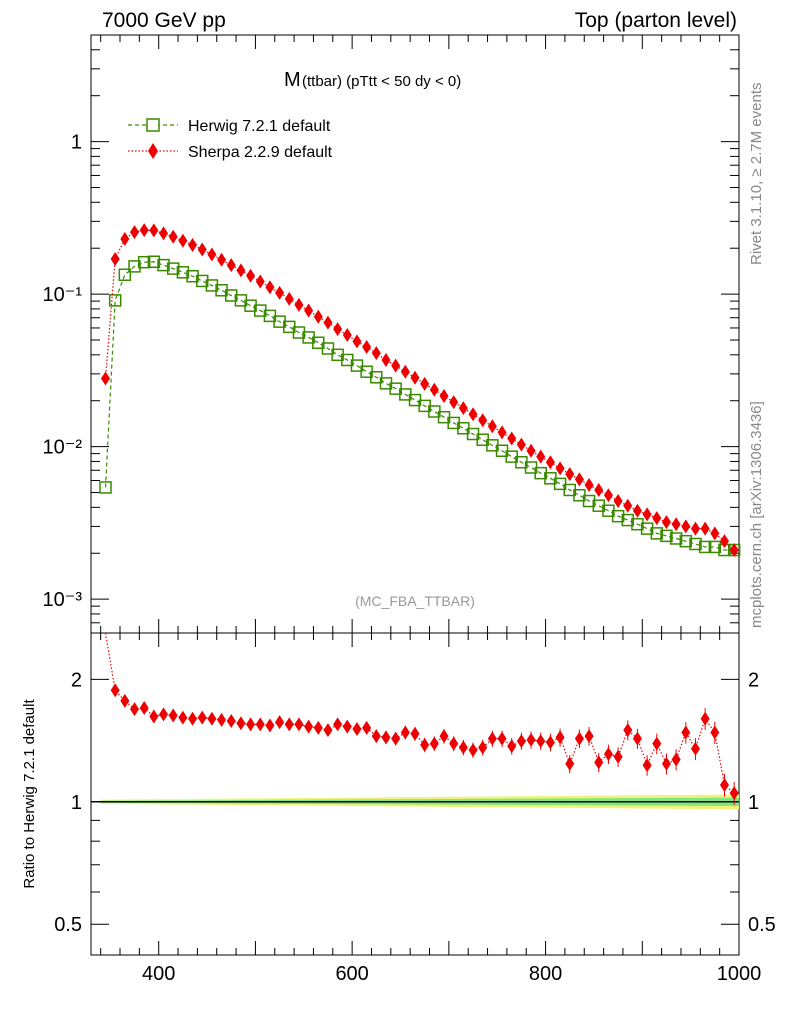  Describe the element at coordinates (756, 514) in the screenshot. I see `side-text-mcplots: mcplots.cern.ch [arXiv:1306.3436]` at that location.